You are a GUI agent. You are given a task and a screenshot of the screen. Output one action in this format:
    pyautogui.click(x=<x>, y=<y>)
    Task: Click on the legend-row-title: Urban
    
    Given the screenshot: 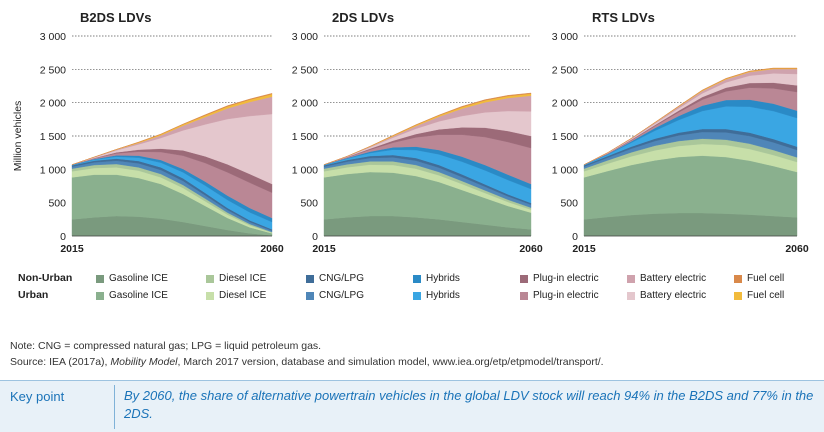 What is the action you would take?
    pyautogui.click(x=33, y=295)
    